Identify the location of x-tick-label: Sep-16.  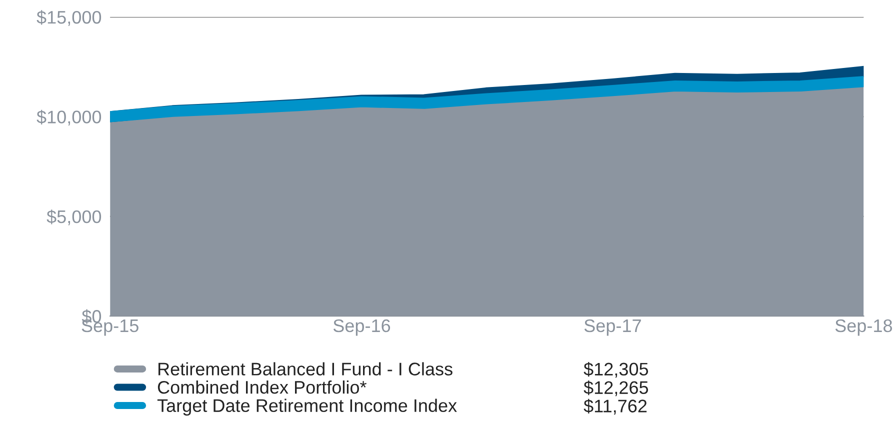
(361, 327).